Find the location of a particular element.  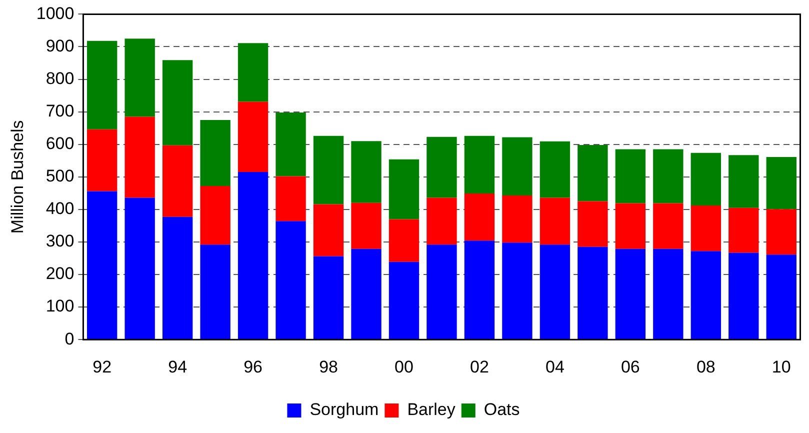

x-tick-label: 92 is located at coordinates (102, 366).